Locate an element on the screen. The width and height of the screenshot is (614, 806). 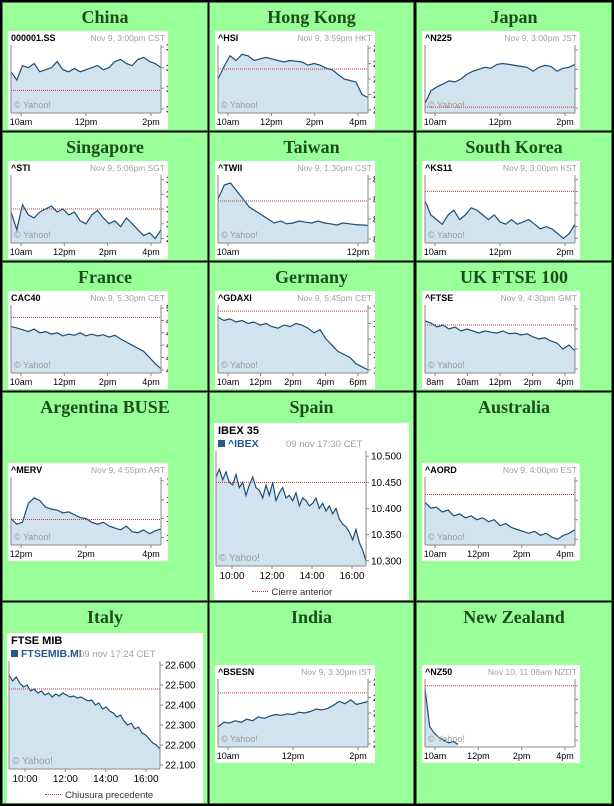
market-title: South Korea is located at coordinates (514, 147).